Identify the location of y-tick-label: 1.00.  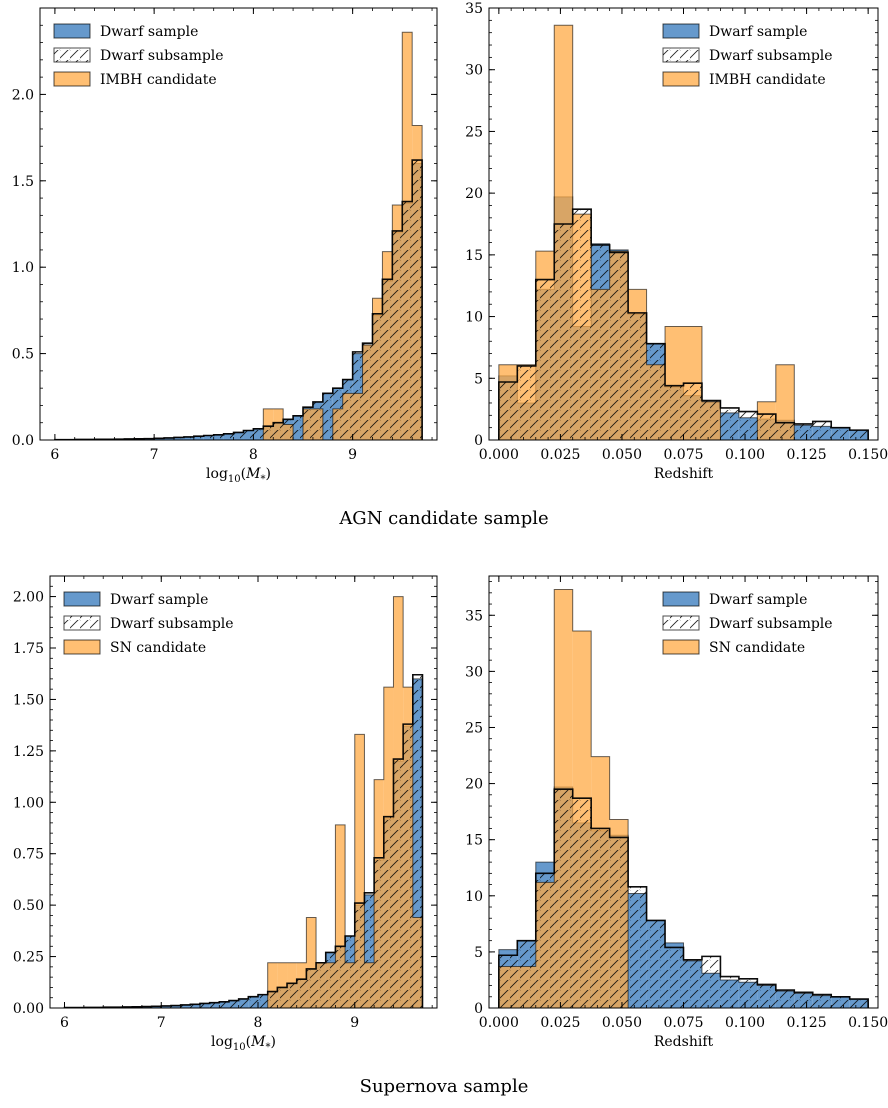
(28, 803).